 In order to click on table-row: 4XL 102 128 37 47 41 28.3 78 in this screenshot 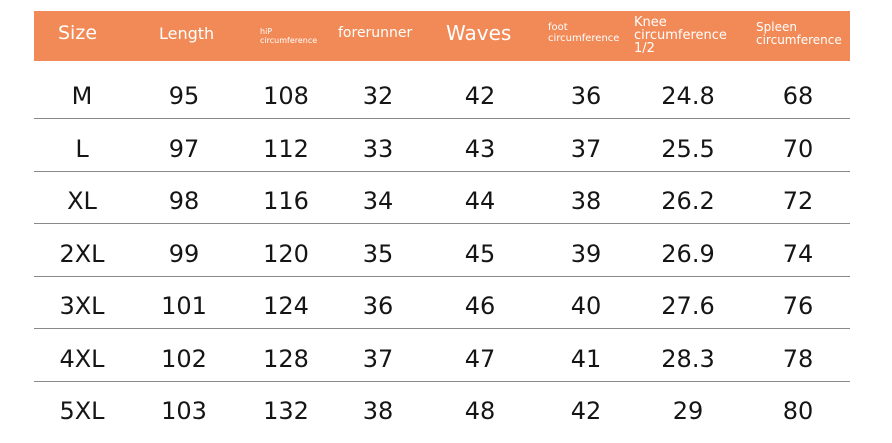, I will do `click(442, 359)`.